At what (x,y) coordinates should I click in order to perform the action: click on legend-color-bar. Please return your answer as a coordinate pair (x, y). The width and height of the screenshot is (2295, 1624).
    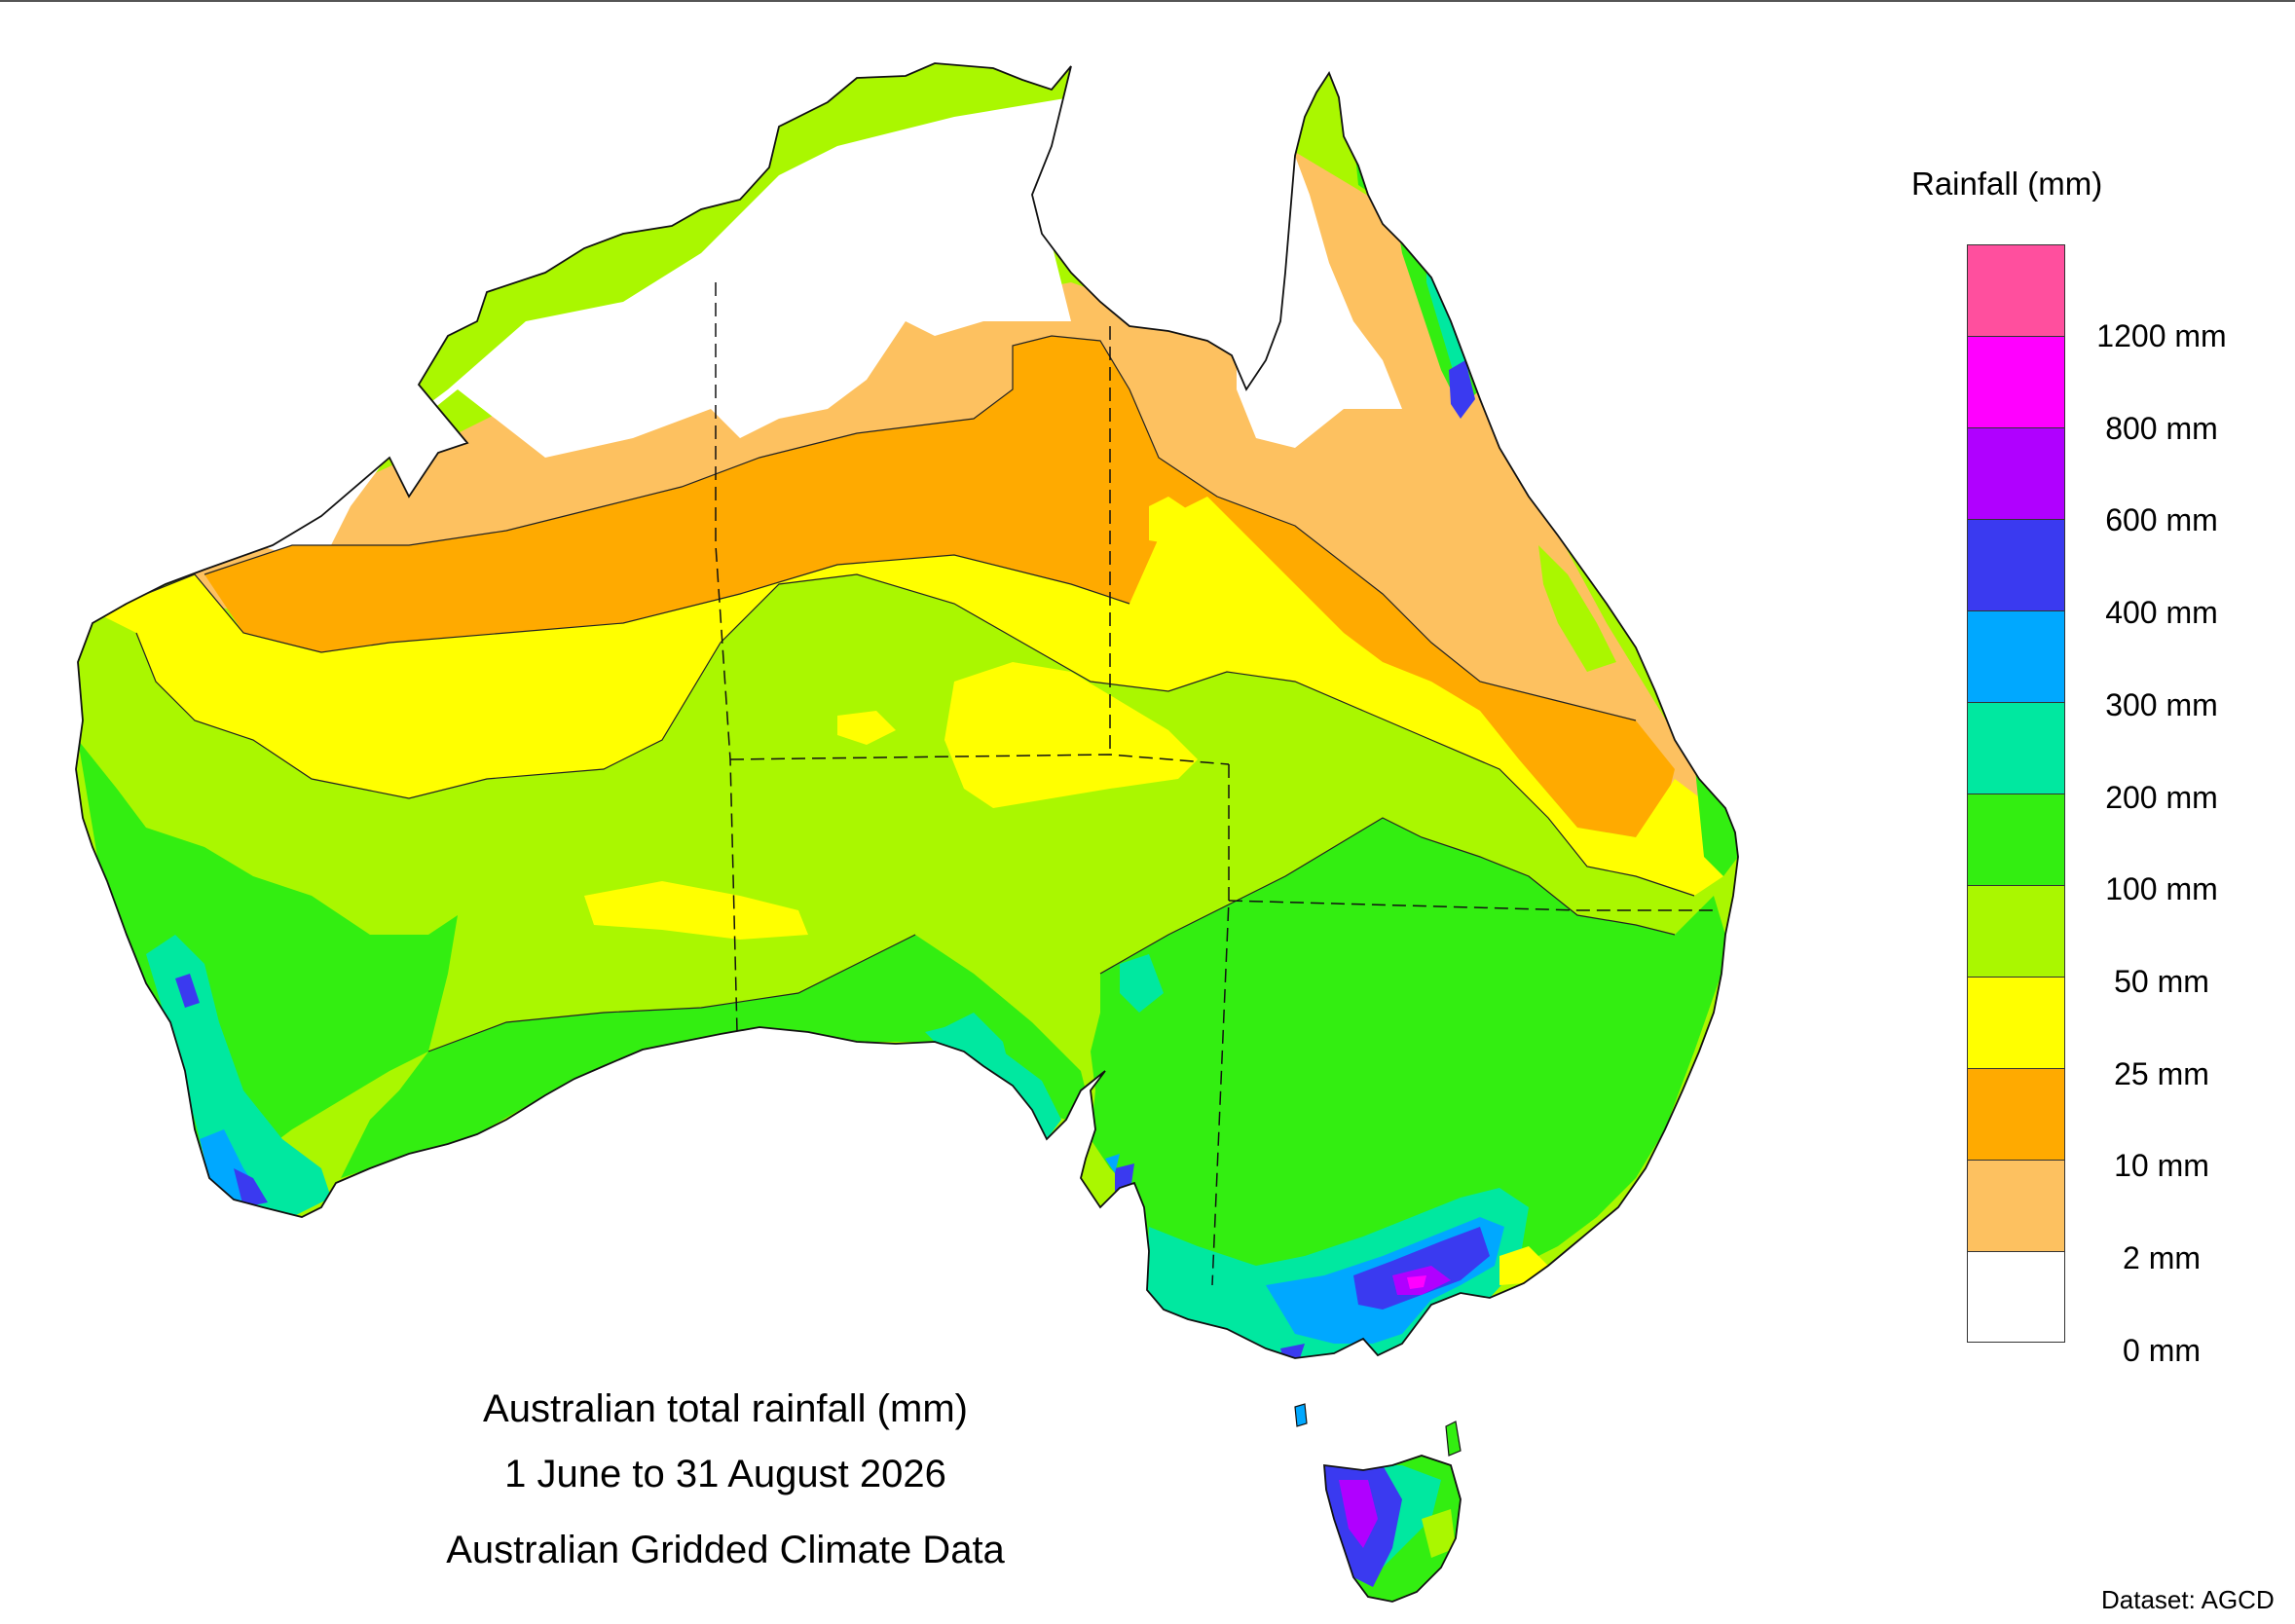
    Looking at the image, I should click on (2016, 793).